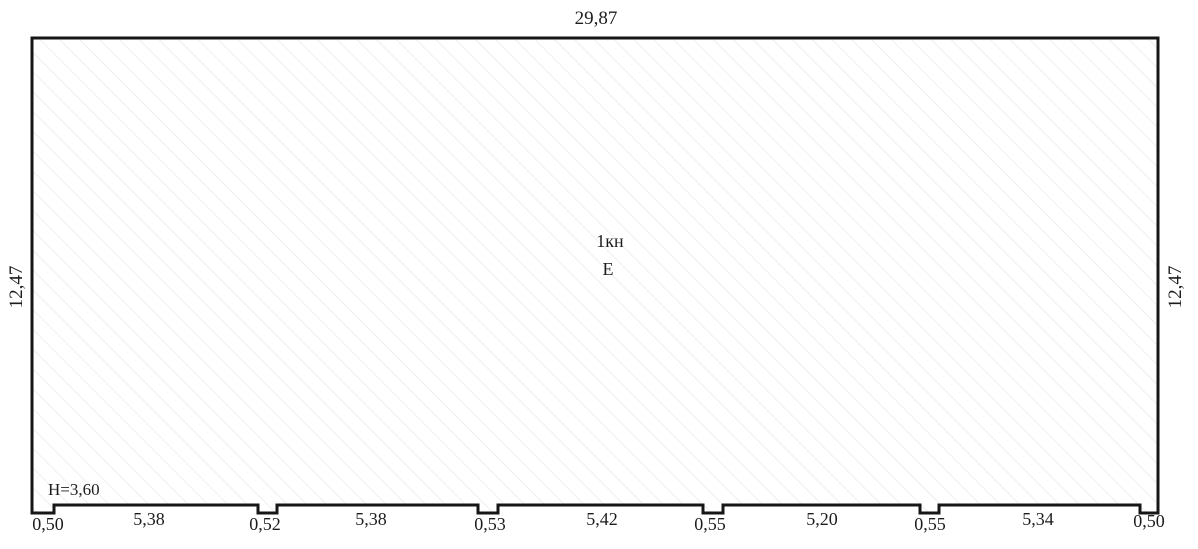 The height and width of the screenshot is (549, 1198). Describe the element at coordinates (16, 287) in the screenshot. I see `left-wall-height: 12,47` at that location.